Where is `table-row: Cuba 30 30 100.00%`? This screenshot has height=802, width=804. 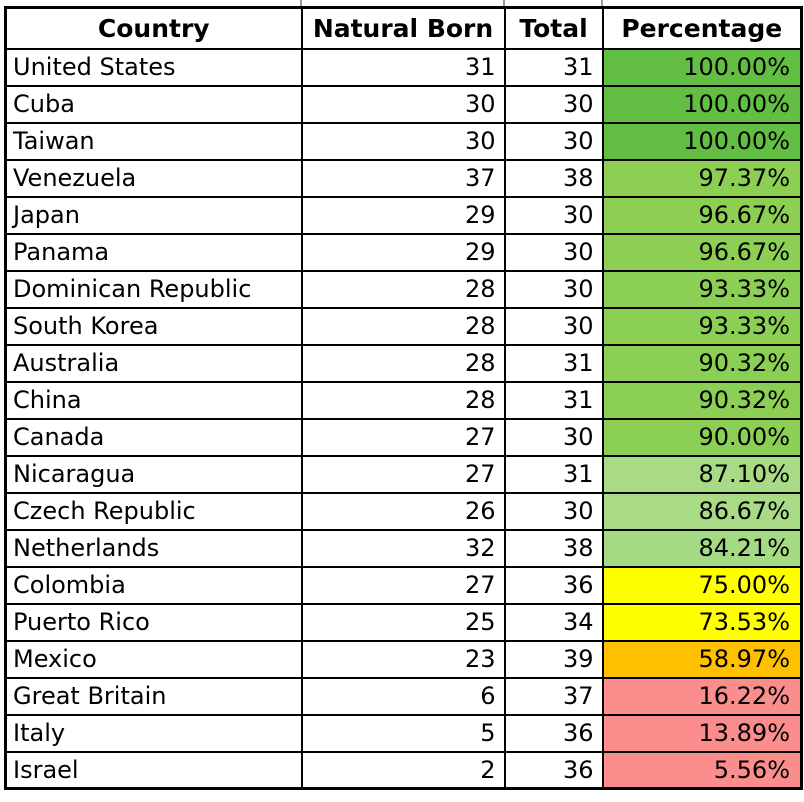
table-row: Cuba 30 30 100.00% is located at coordinates (403, 104).